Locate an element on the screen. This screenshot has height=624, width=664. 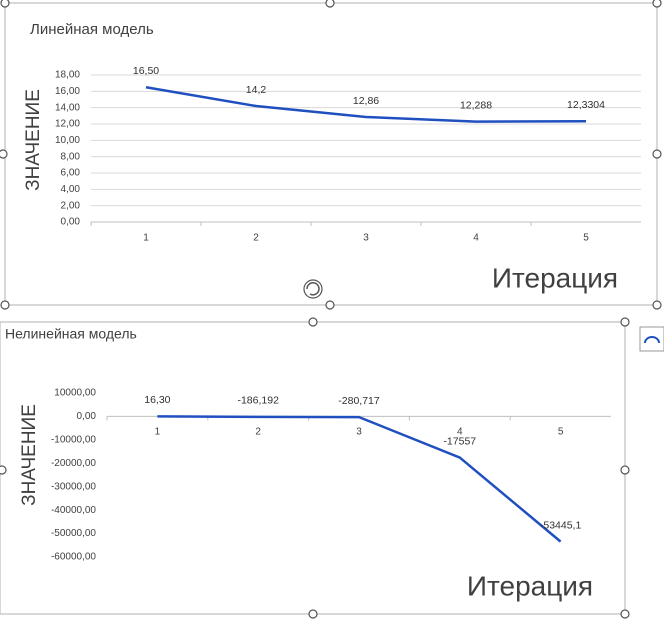
y-tick-label: 18,00 is located at coordinates (67, 75).